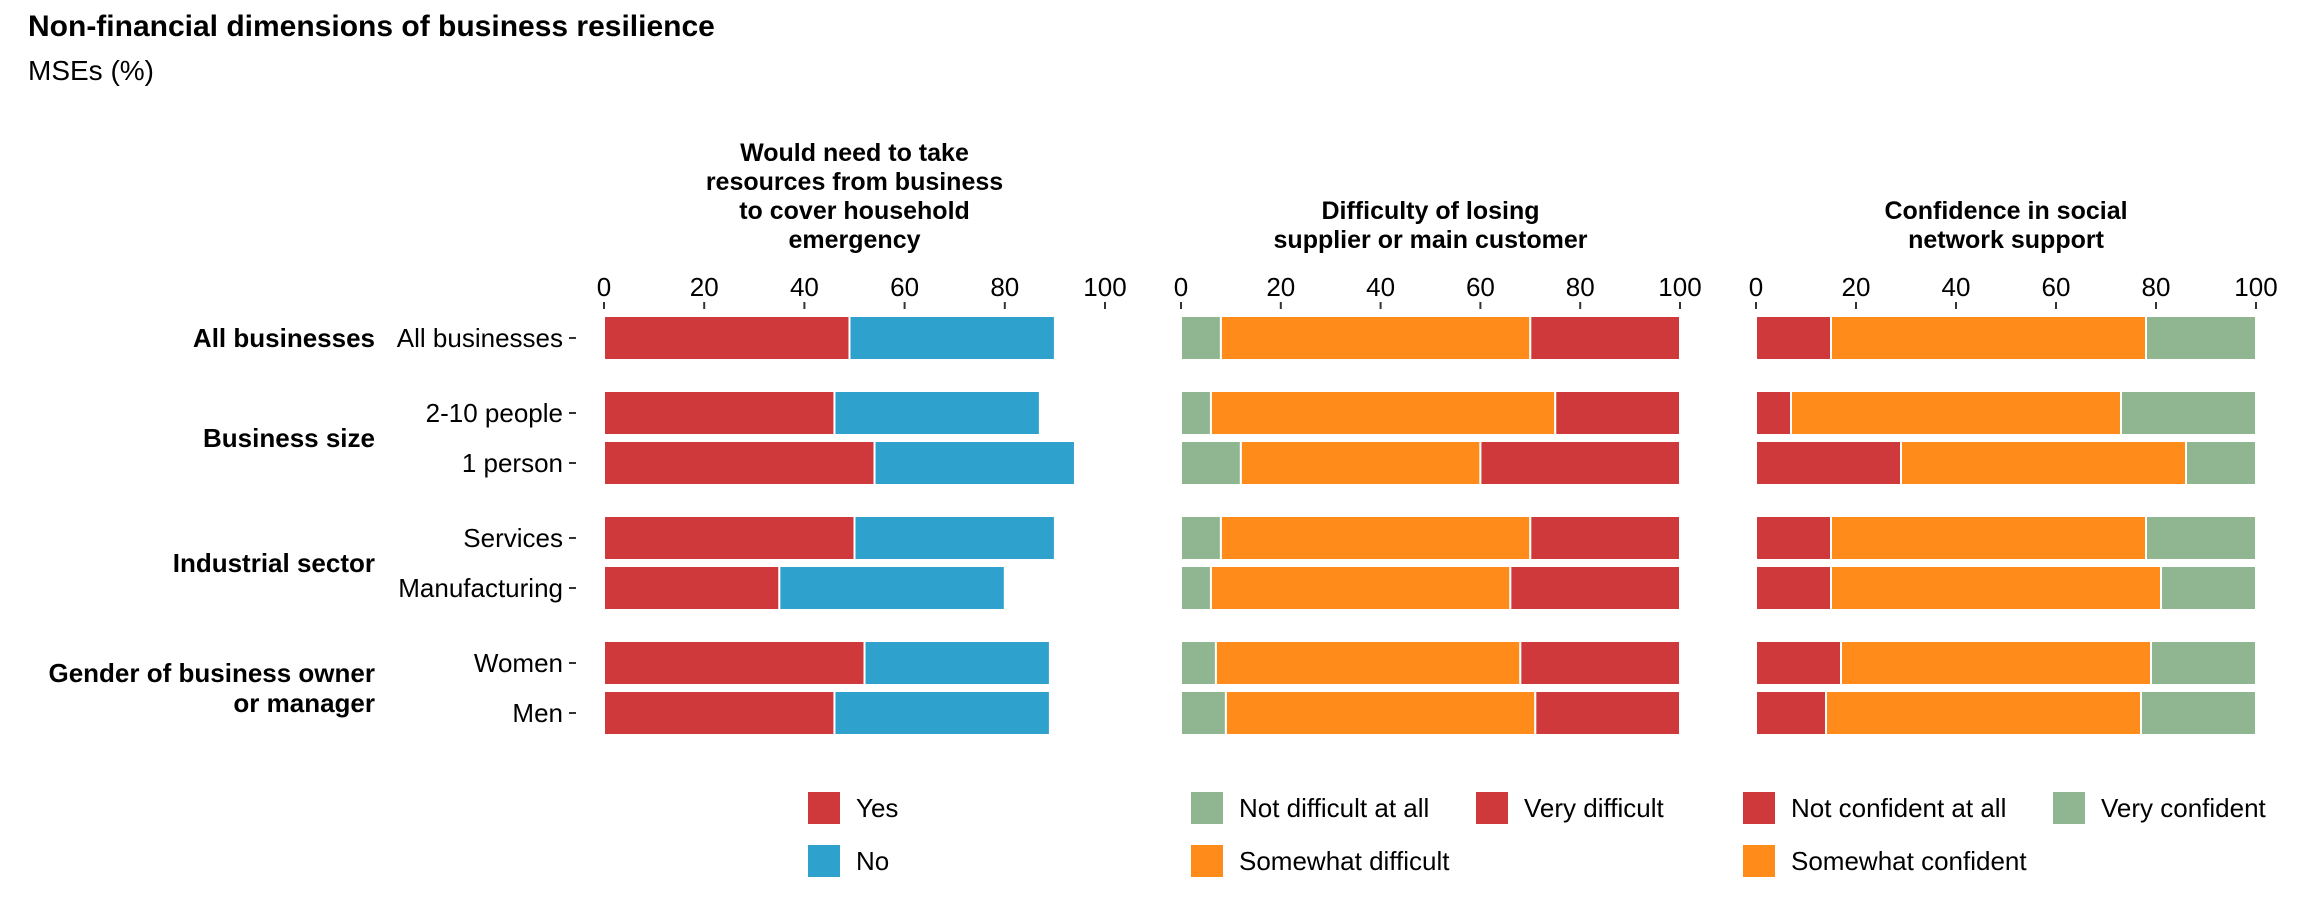  What do you see at coordinates (1380, 287) in the screenshot?
I see `x-tick-label: 40` at bounding box center [1380, 287].